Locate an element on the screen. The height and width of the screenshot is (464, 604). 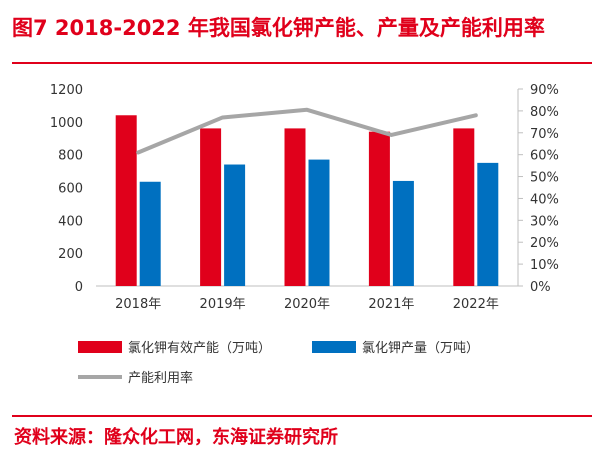
right-axis-tick-label: 50% is located at coordinates (544, 178).